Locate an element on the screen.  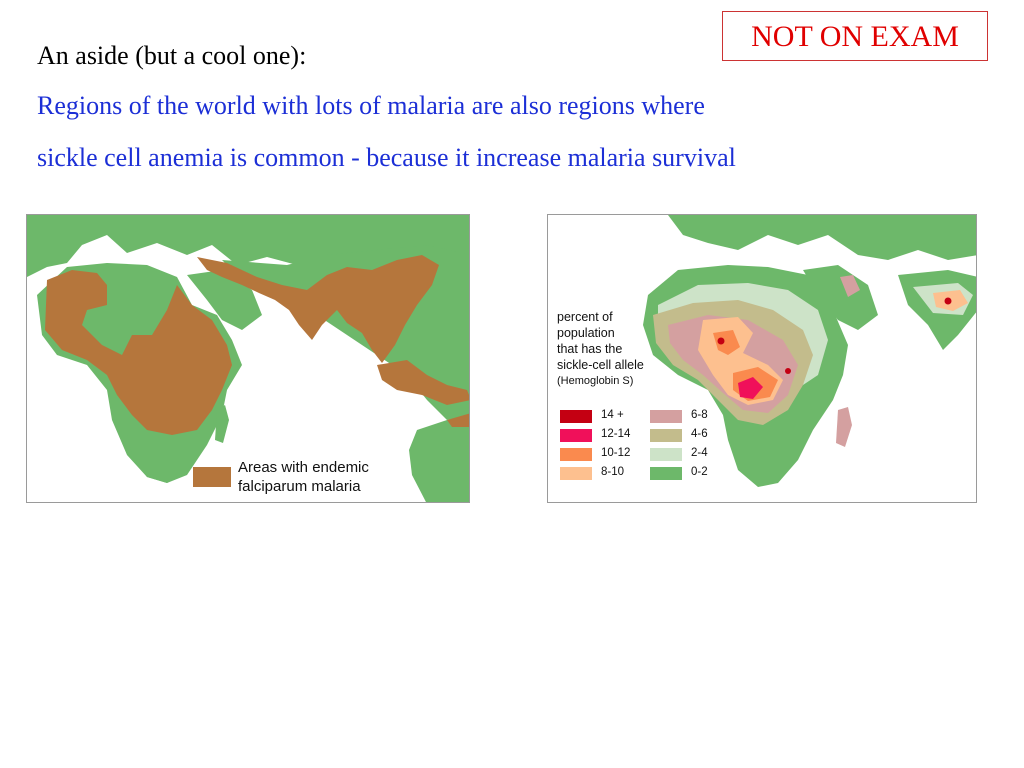
zone-14plus-b is located at coordinates (788, 371).